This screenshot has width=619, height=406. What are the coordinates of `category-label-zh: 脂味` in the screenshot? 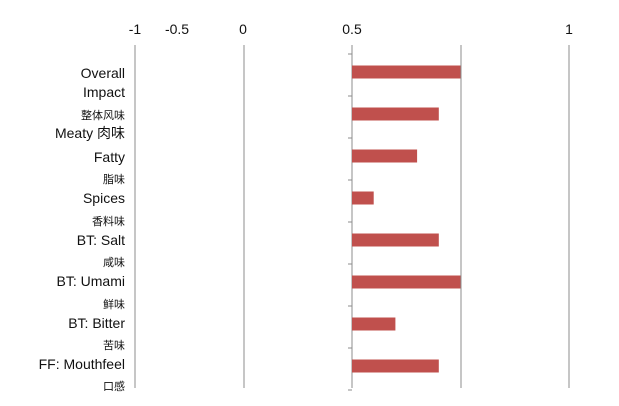 It's located at (114, 179).